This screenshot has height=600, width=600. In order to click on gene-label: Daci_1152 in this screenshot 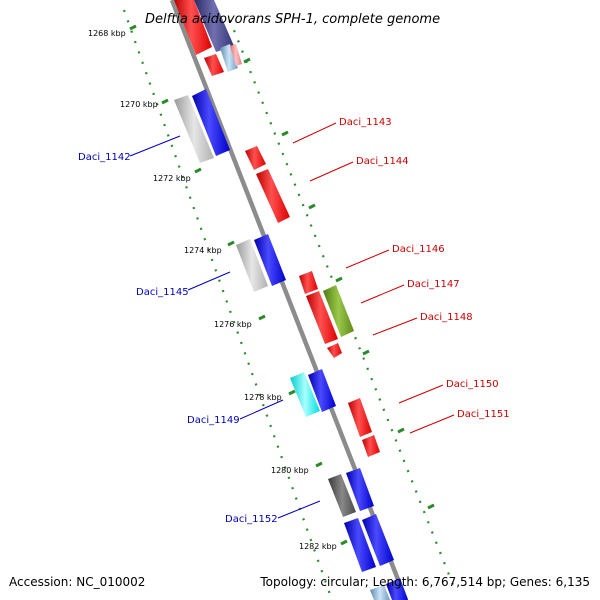, I will do `click(251, 519)`.